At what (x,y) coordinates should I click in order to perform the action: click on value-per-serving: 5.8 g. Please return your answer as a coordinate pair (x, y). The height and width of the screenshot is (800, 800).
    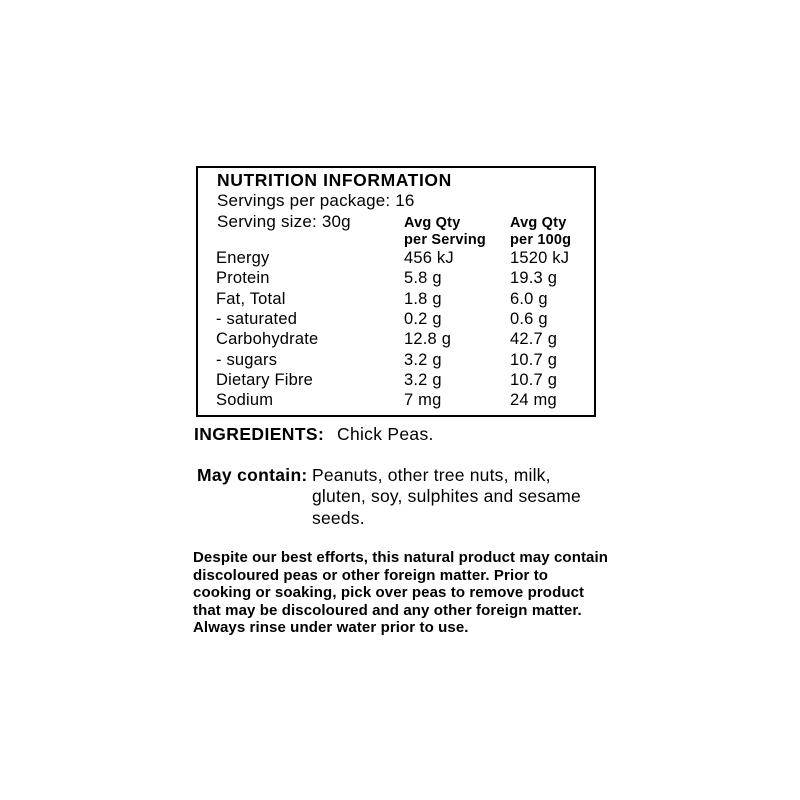
    Looking at the image, I should click on (423, 278).